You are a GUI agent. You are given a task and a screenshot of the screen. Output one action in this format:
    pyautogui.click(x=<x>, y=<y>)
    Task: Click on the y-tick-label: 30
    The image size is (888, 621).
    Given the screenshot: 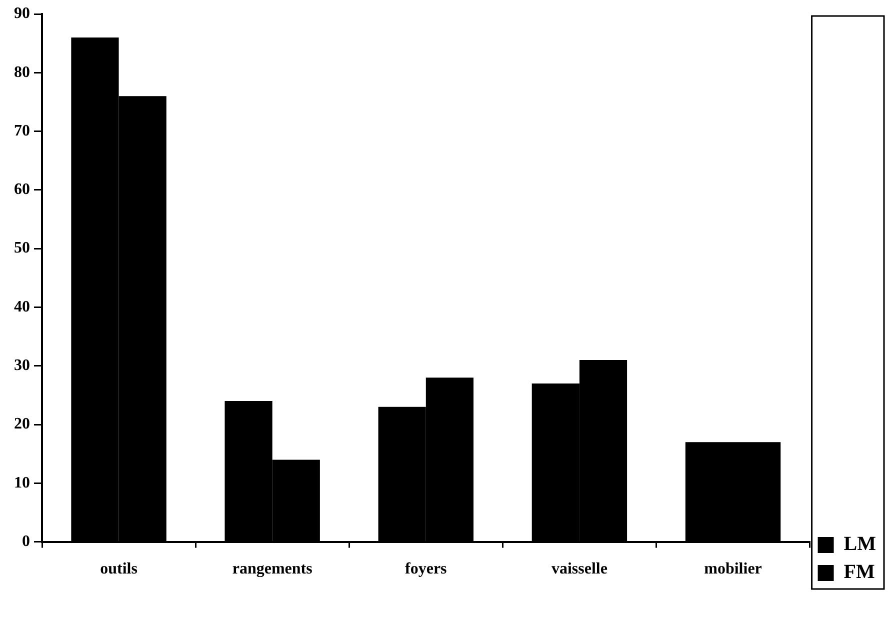 What is the action you would take?
    pyautogui.click(x=22, y=365)
    